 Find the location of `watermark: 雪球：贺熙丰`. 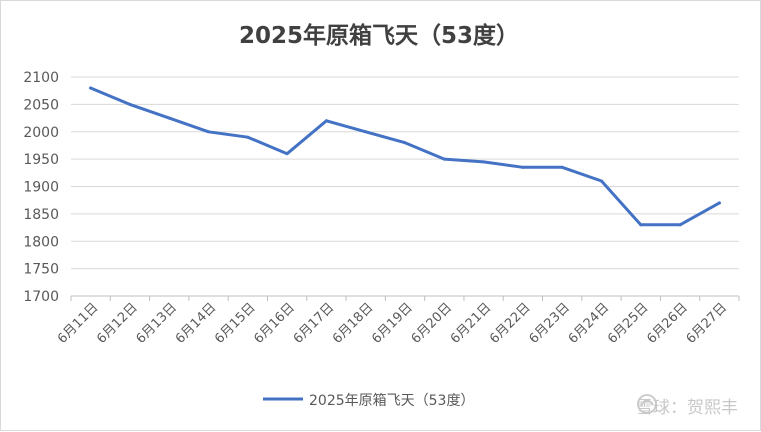

watermark: 雪球：贺熙丰 is located at coordinates (687, 405).